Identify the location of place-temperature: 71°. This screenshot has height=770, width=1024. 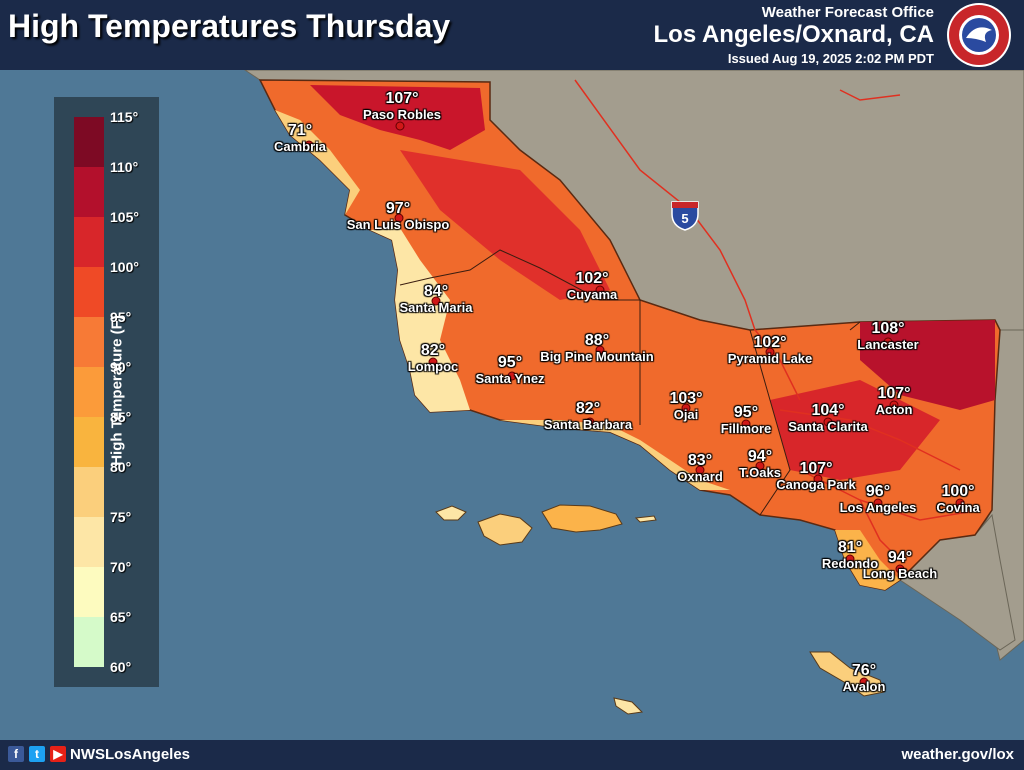
(300, 130).